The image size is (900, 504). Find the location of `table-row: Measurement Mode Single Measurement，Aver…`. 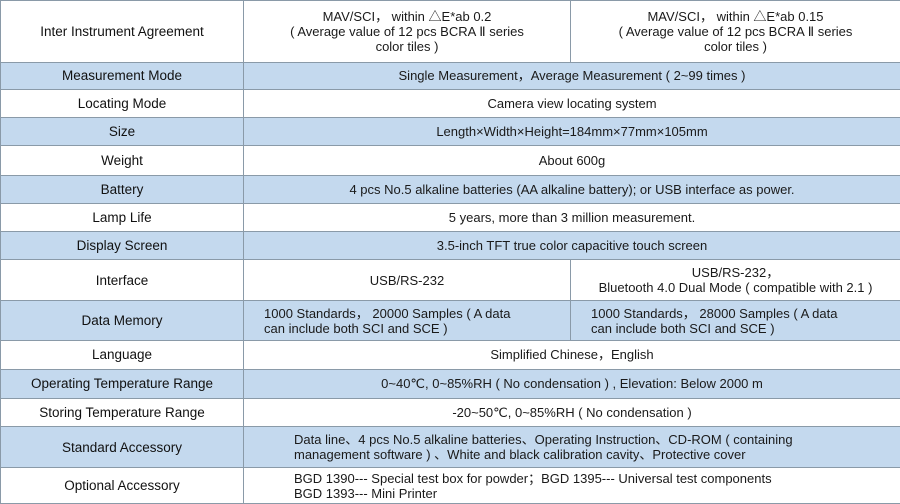

table-row: Measurement Mode Single Measurement，Aver… is located at coordinates (450, 75).